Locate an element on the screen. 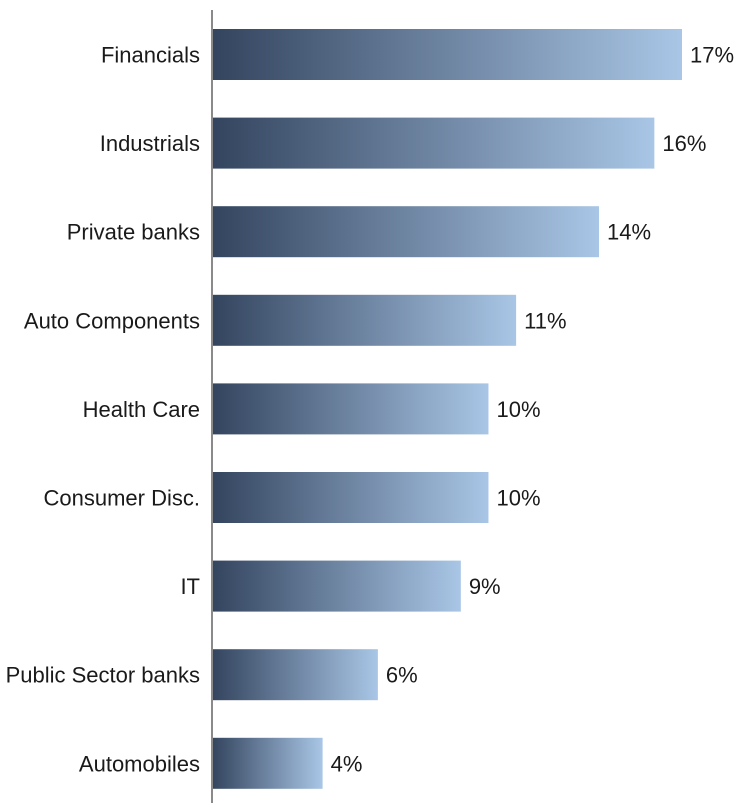 The height and width of the screenshot is (803, 745). bar-consumer-disc is located at coordinates (350, 497).